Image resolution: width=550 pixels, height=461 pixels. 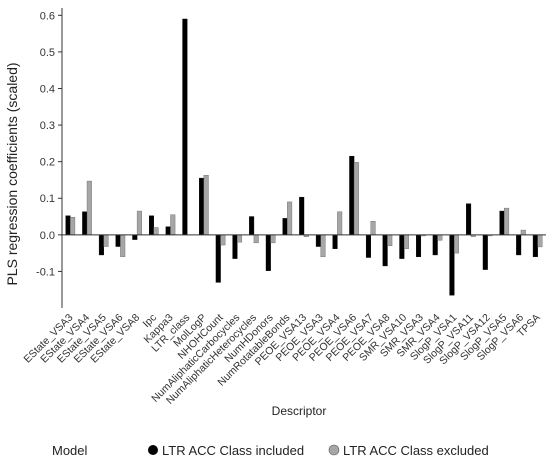 I want to click on y-tick-label: 0.0, so click(x=47, y=236).